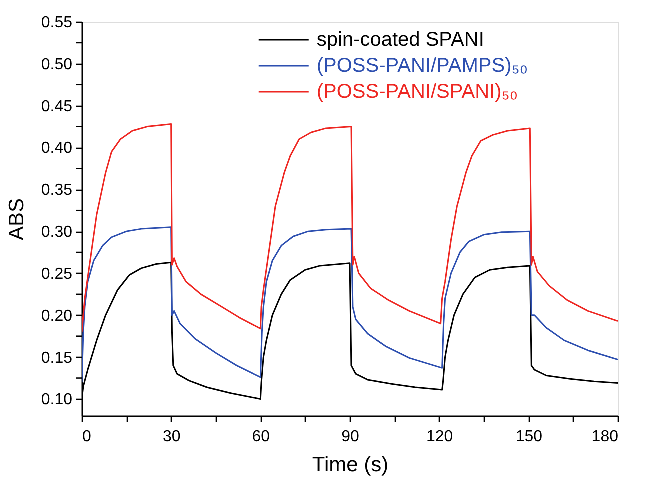 The width and height of the screenshot is (654, 478). Describe the element at coordinates (605, 437) in the screenshot. I see `x-tick-label: 180` at that location.